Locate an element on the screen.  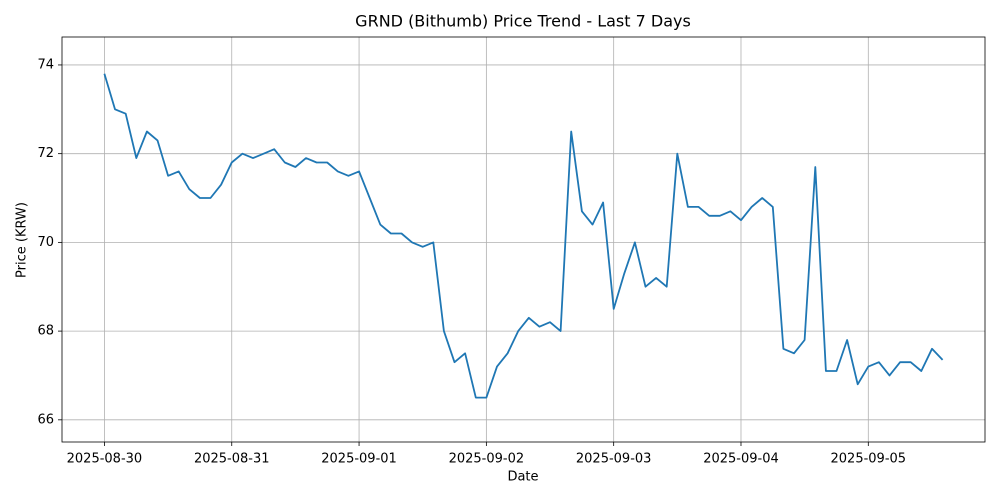
y-tick-label: 66 is located at coordinates (45, 419).